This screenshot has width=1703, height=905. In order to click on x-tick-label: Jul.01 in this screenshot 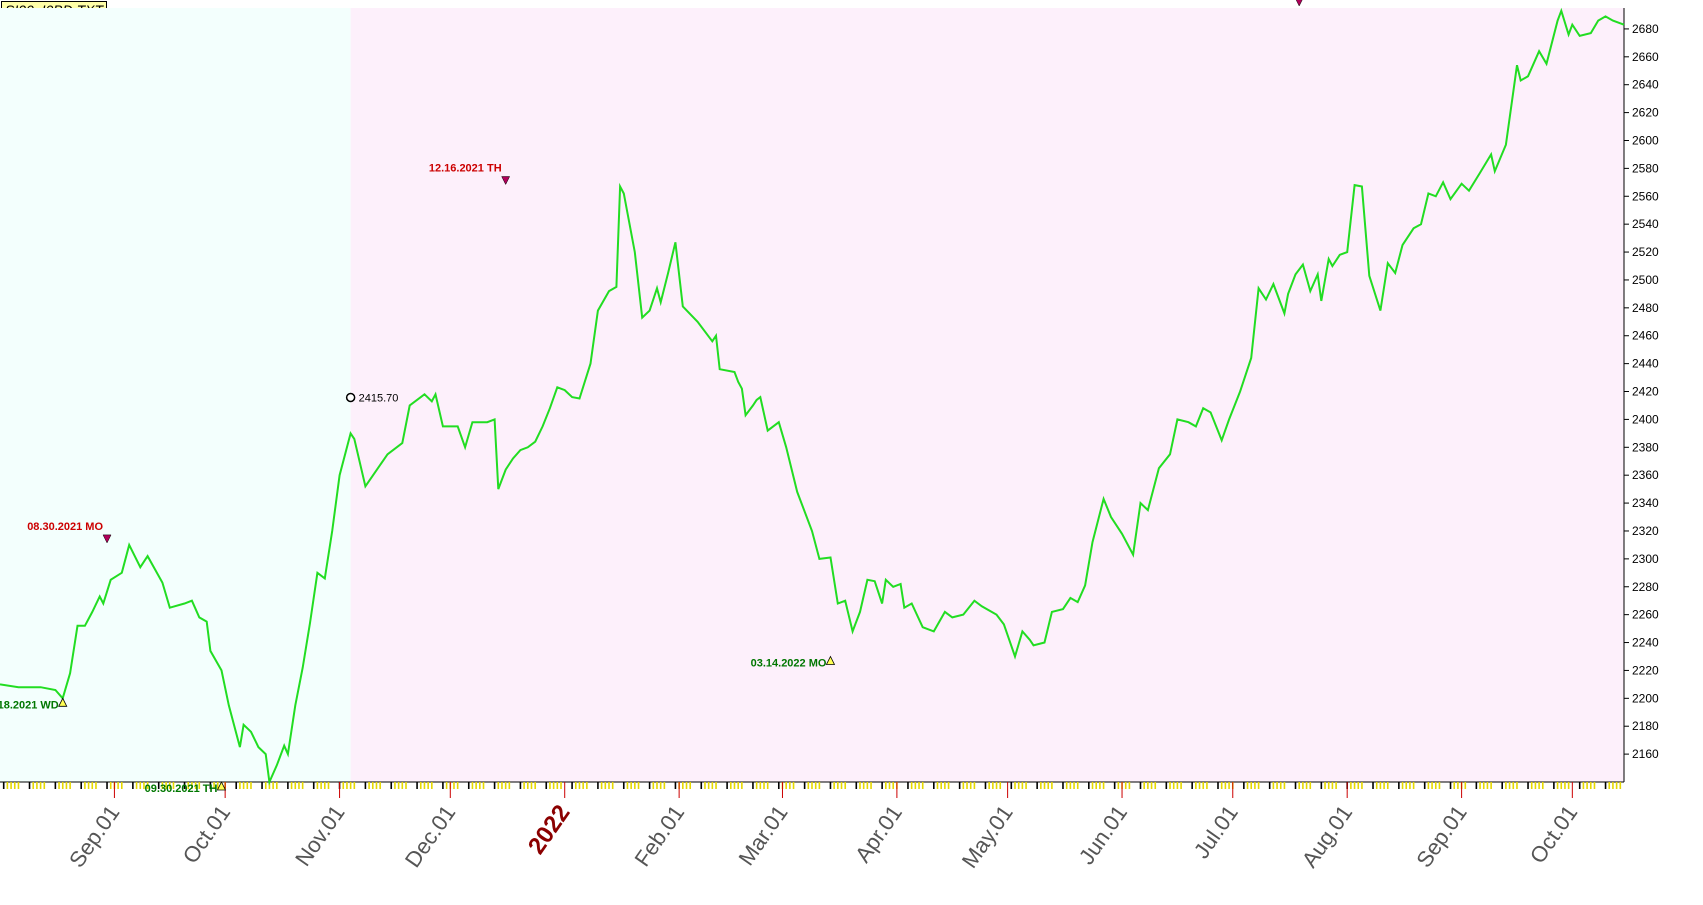, I will do `click(1216, 832)`.